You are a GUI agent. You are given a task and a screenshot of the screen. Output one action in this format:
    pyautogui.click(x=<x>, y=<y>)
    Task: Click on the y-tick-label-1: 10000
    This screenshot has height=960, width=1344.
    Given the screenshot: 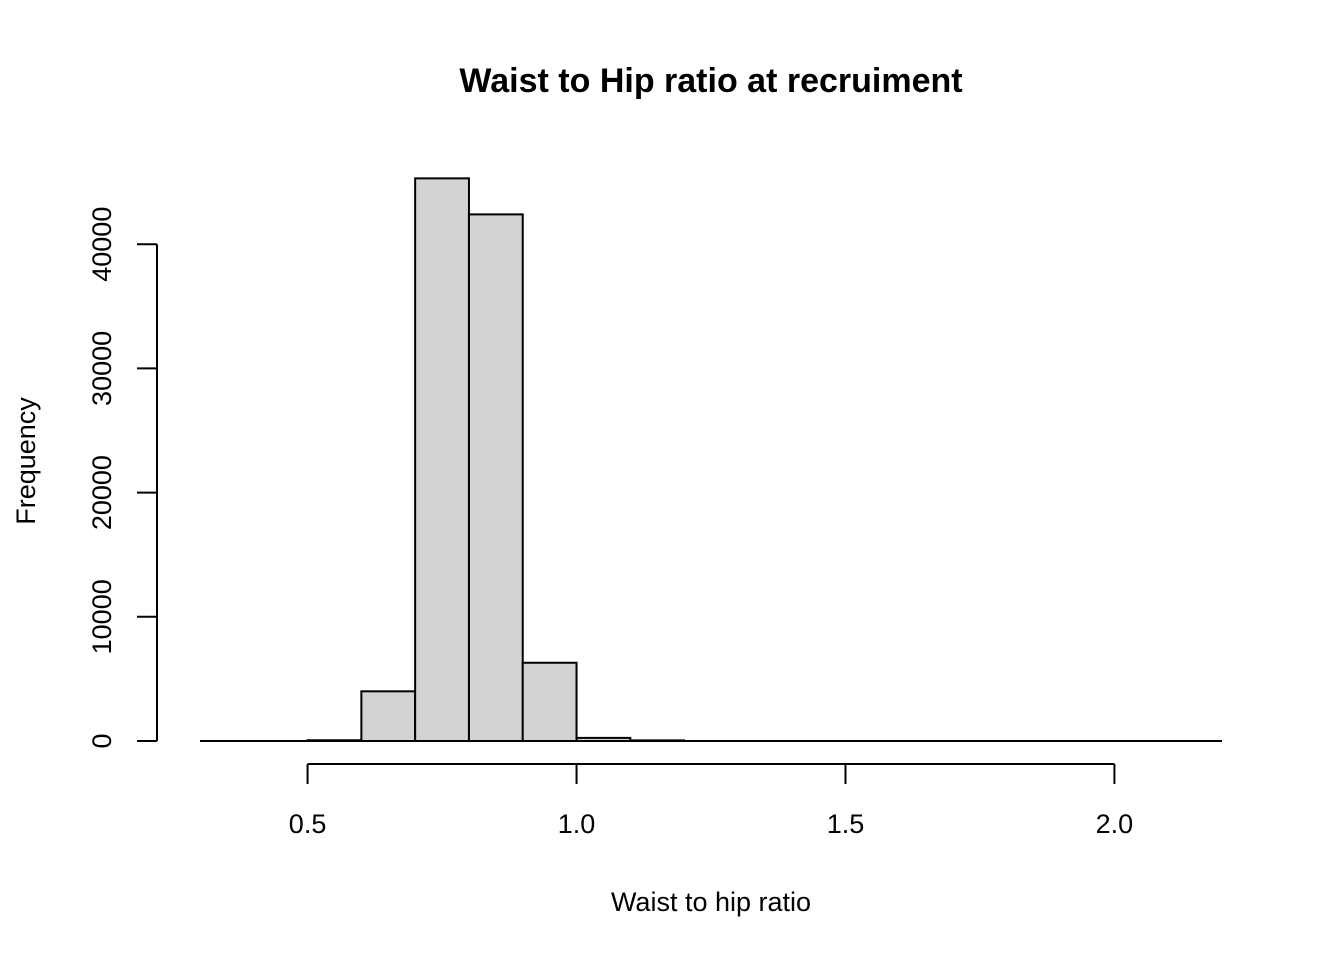 What is the action you would take?
    pyautogui.click(x=102, y=616)
    